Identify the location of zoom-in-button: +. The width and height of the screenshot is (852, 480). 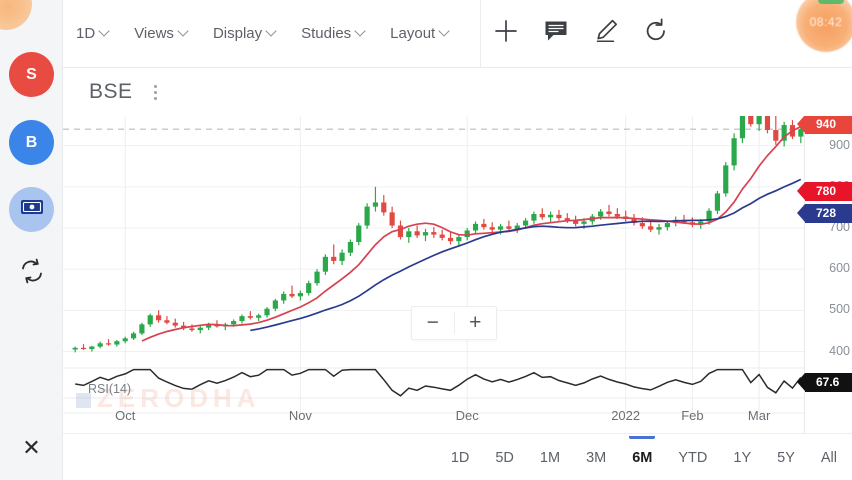
(475, 322).